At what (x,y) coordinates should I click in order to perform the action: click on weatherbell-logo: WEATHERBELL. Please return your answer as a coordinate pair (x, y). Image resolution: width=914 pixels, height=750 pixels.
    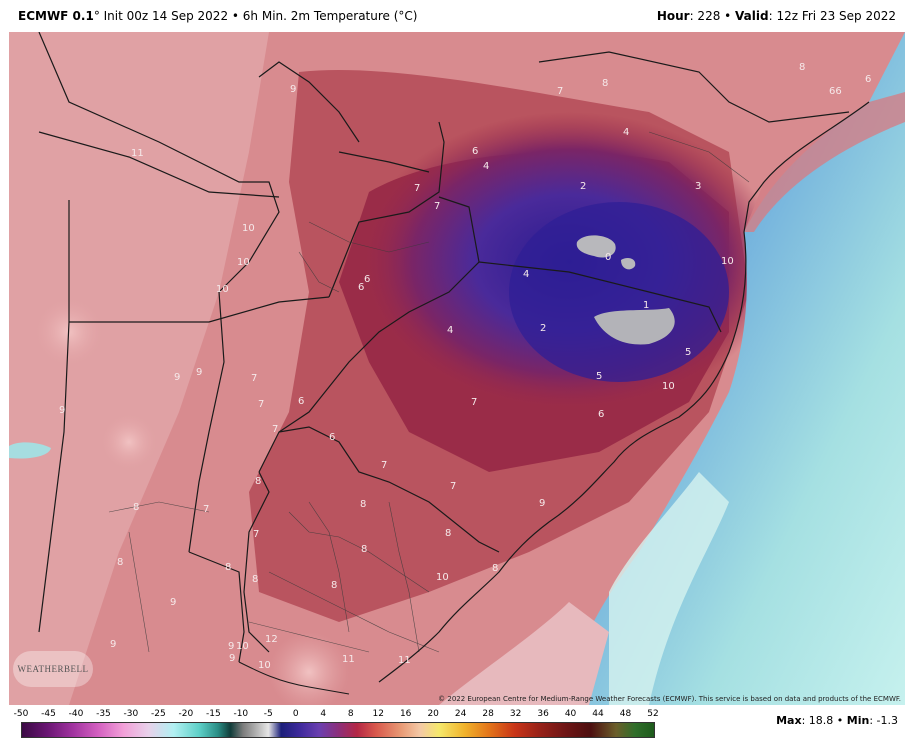
    Looking at the image, I should click on (53, 669).